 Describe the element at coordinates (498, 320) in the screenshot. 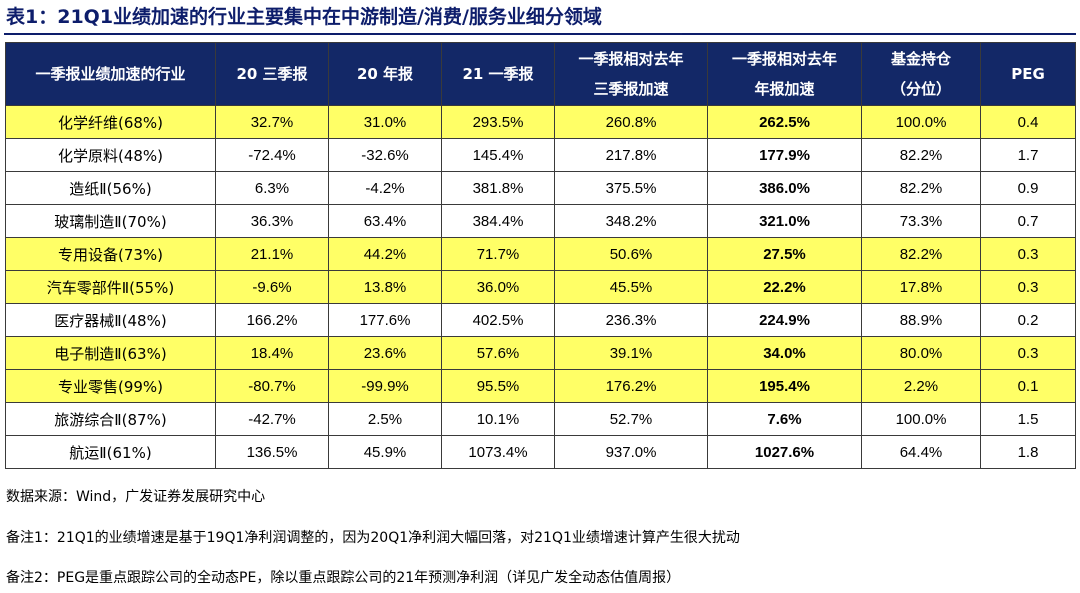

I see `table-cell: 402.5%` at that location.